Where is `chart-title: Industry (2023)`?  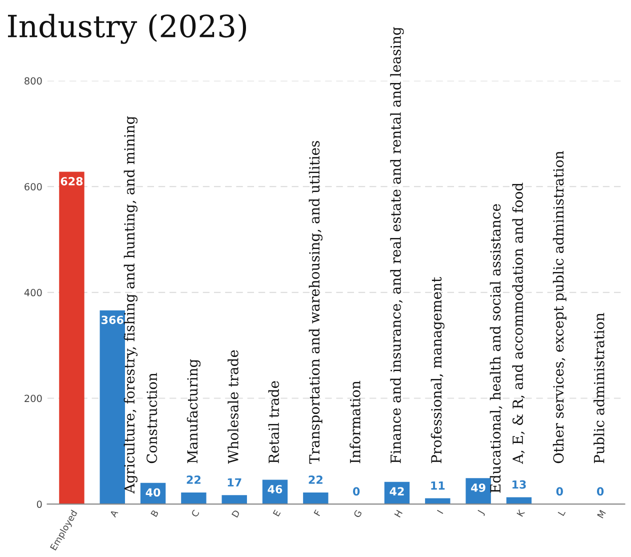
chart-title: Industry (2023) is located at coordinates (127, 29).